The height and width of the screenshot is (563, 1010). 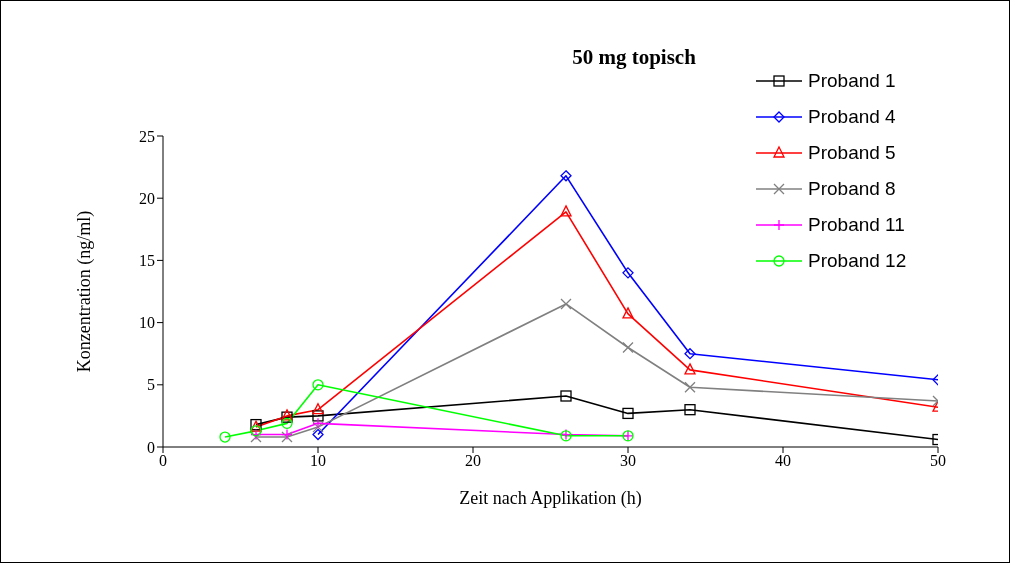 I want to click on legend-label: Proband 4, so click(x=852, y=117).